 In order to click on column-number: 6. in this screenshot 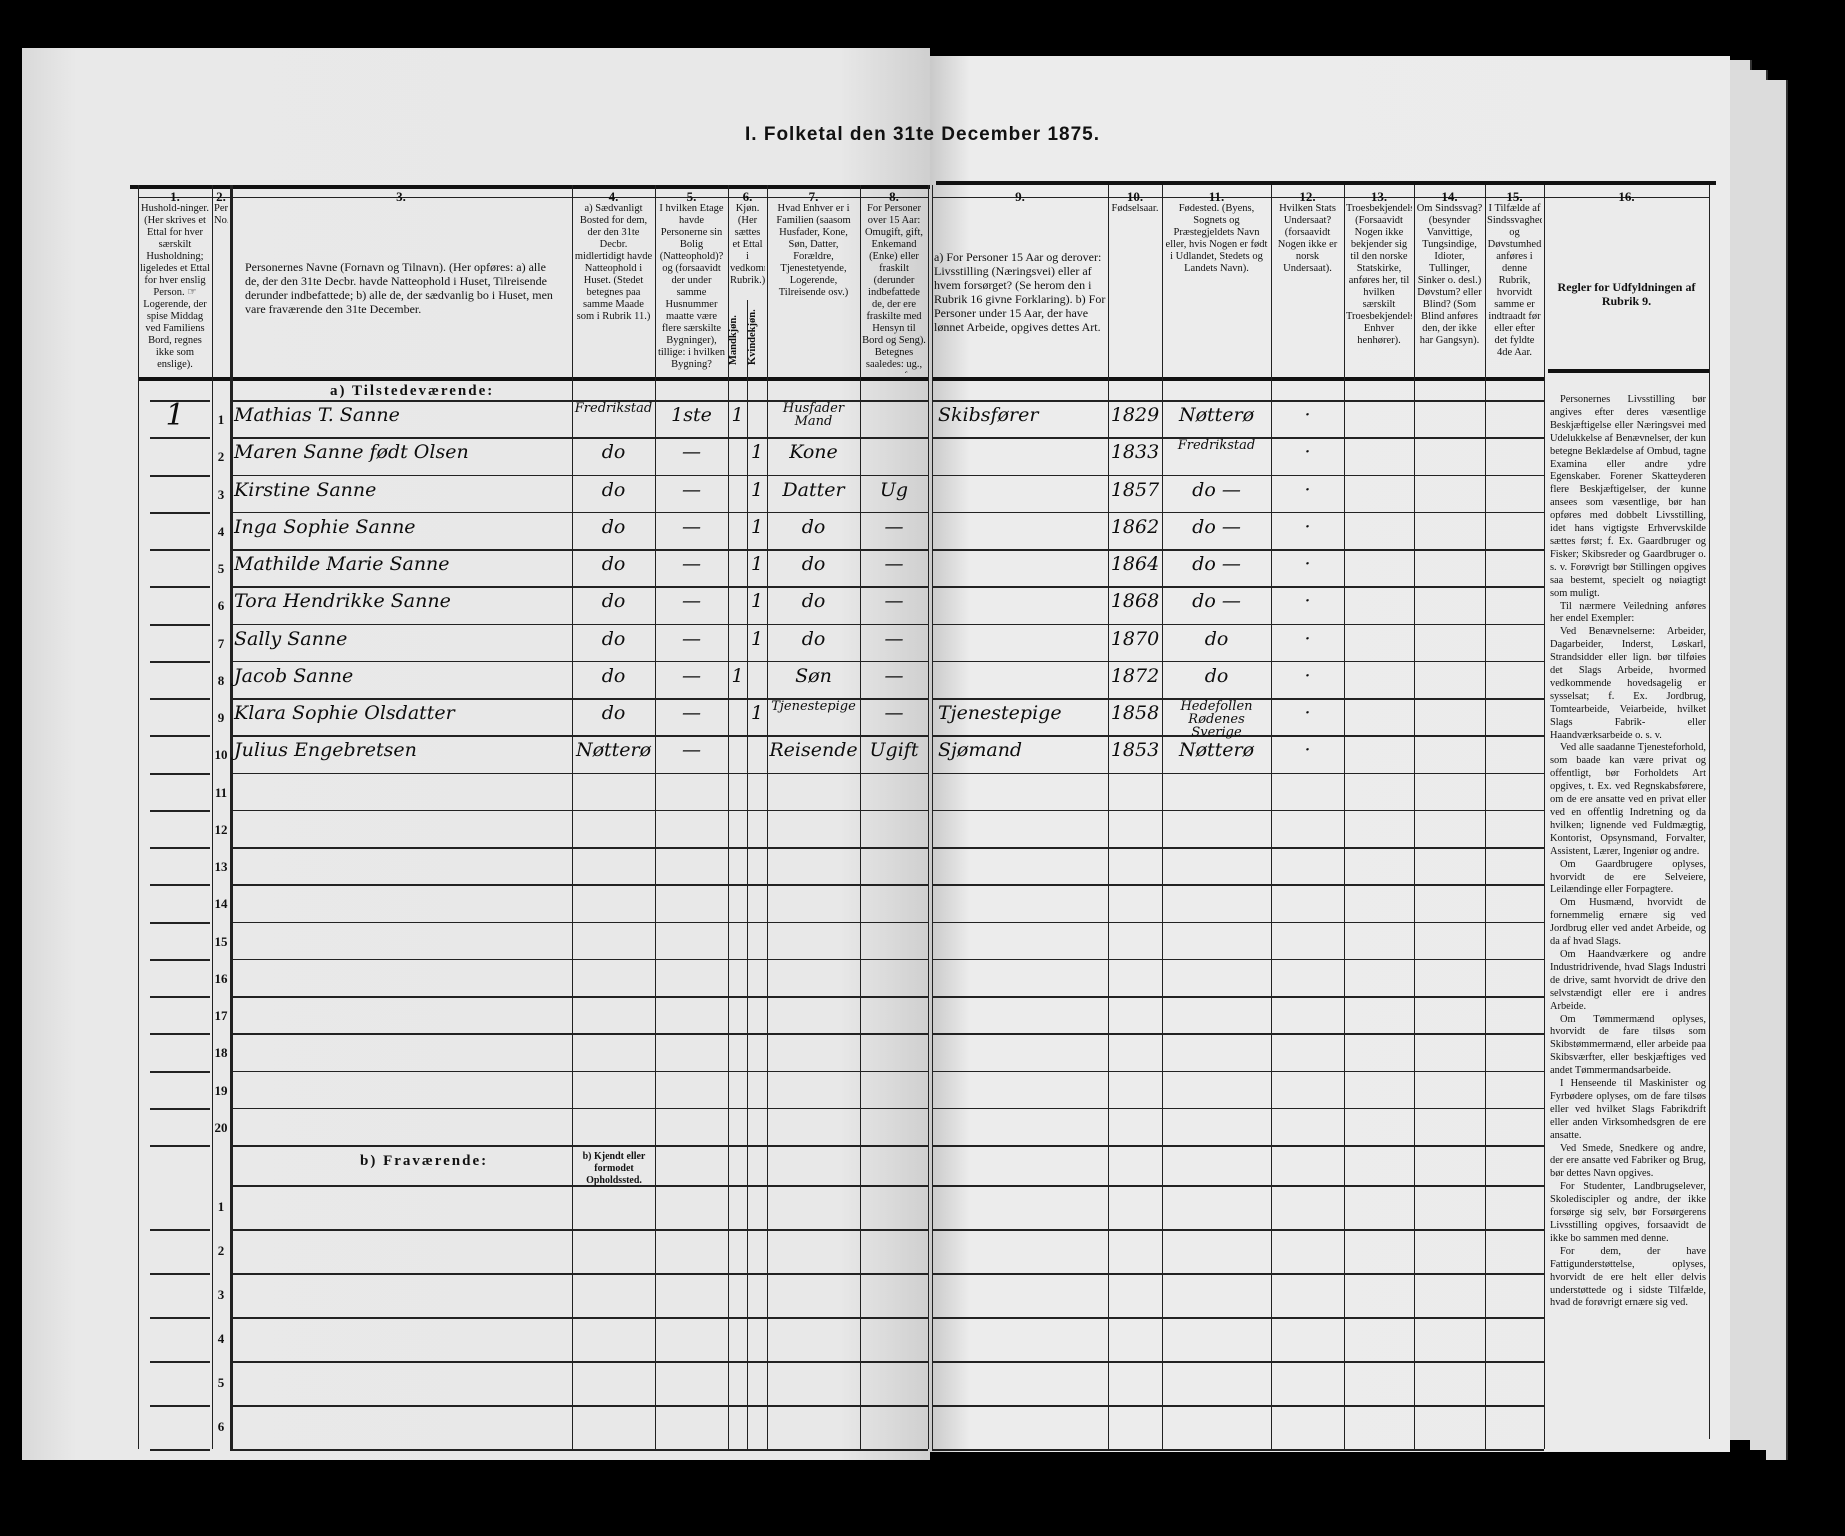, I will do `click(747, 196)`.